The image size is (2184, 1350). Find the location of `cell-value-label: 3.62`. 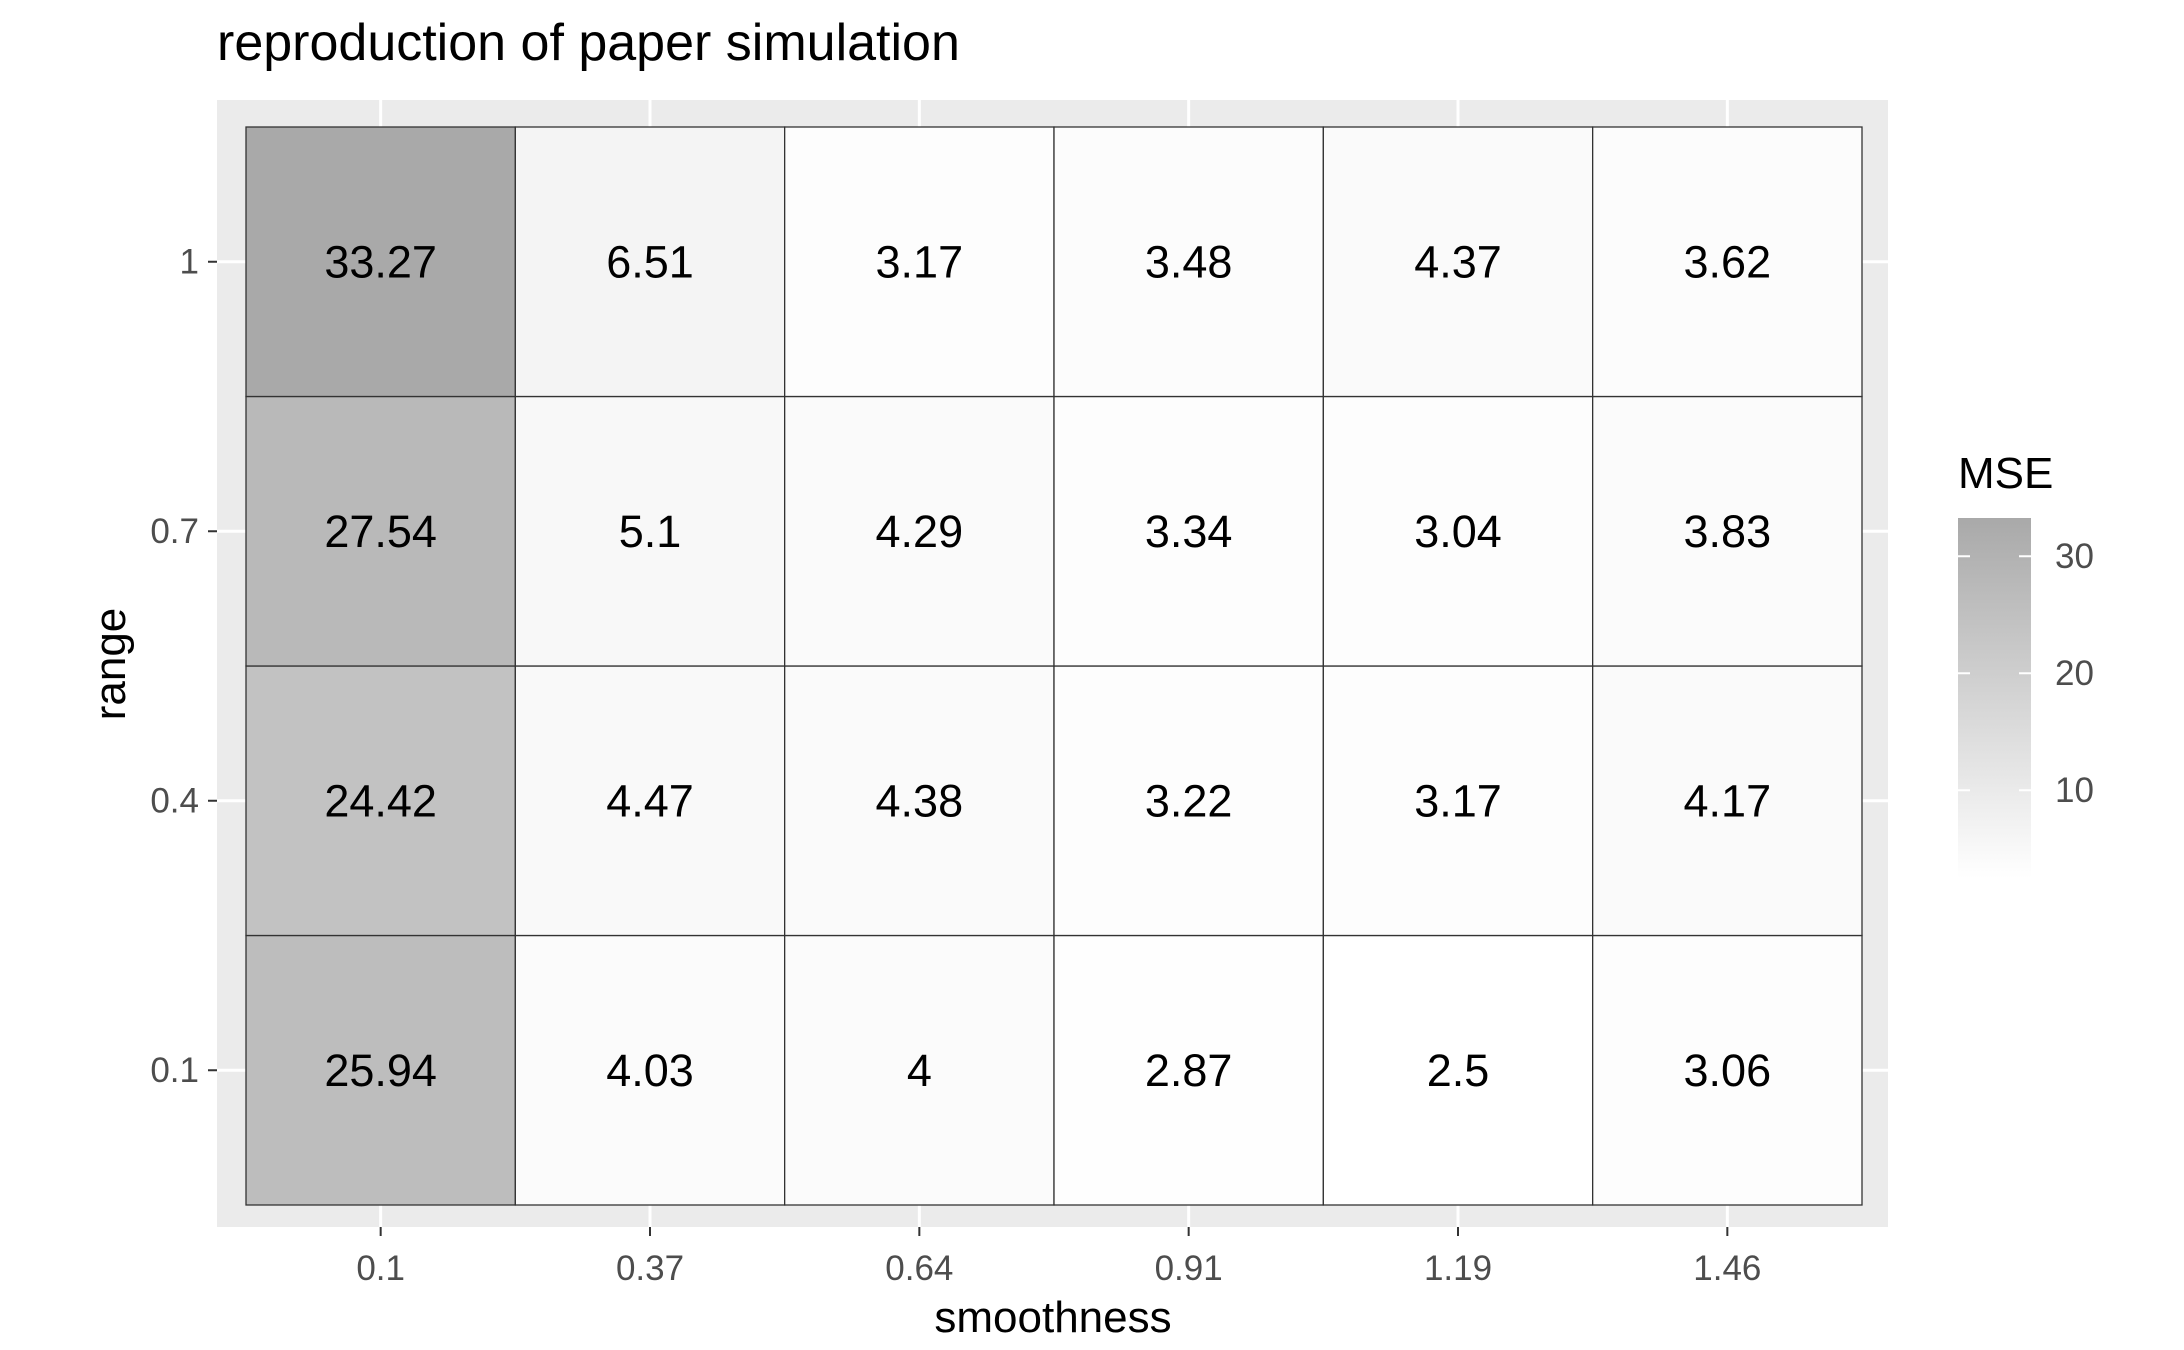

cell-value-label: 3.62 is located at coordinates (1728, 261).